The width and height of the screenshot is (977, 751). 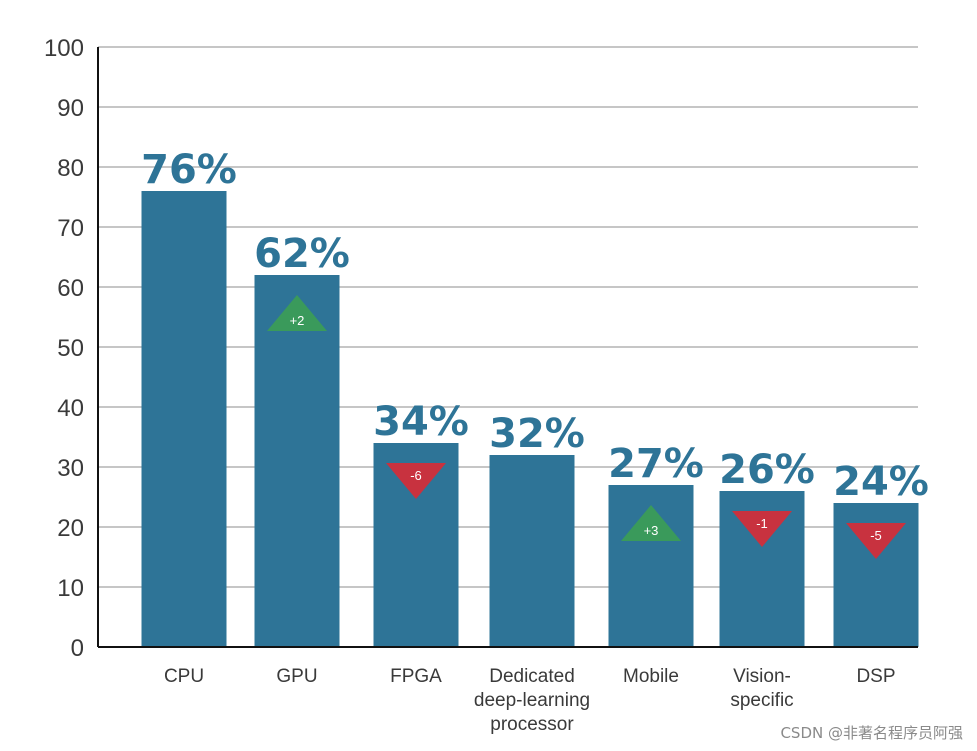 What do you see at coordinates (416, 475) in the screenshot?
I see `change-label-fpga: -6` at bounding box center [416, 475].